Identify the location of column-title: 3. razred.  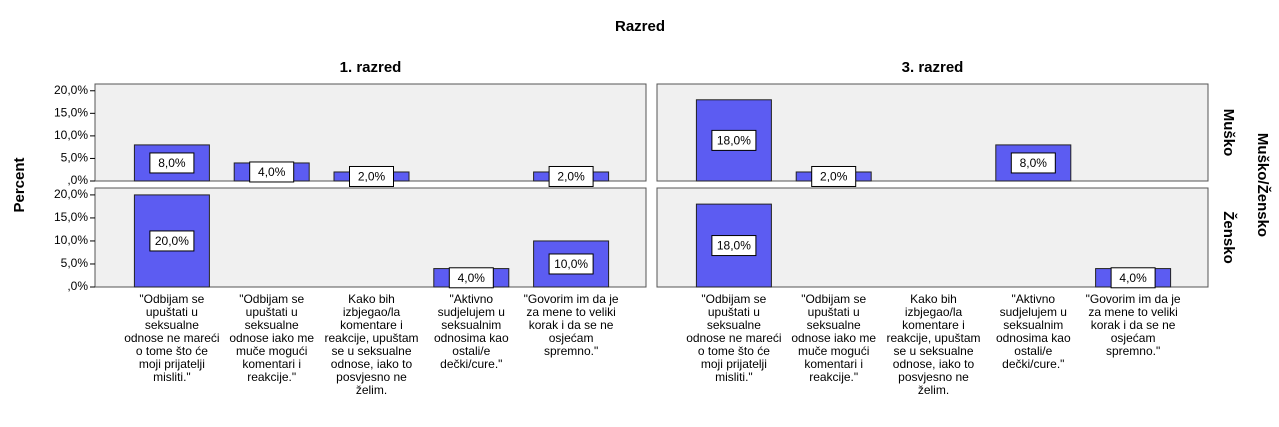
(933, 67).